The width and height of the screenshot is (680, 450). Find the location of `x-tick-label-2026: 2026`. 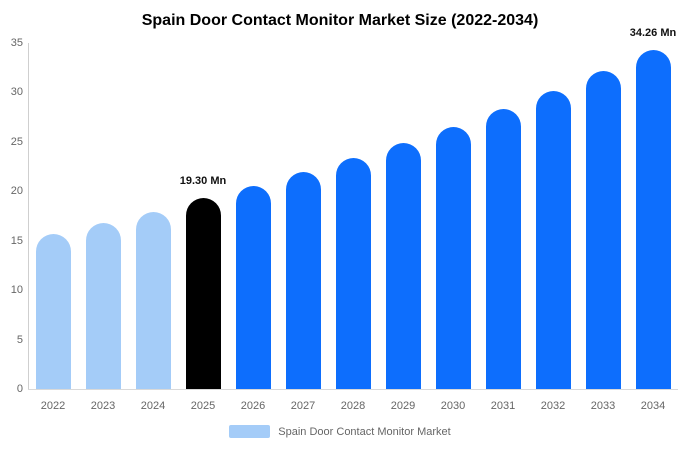

x-tick-label-2026: 2026 is located at coordinates (253, 406).